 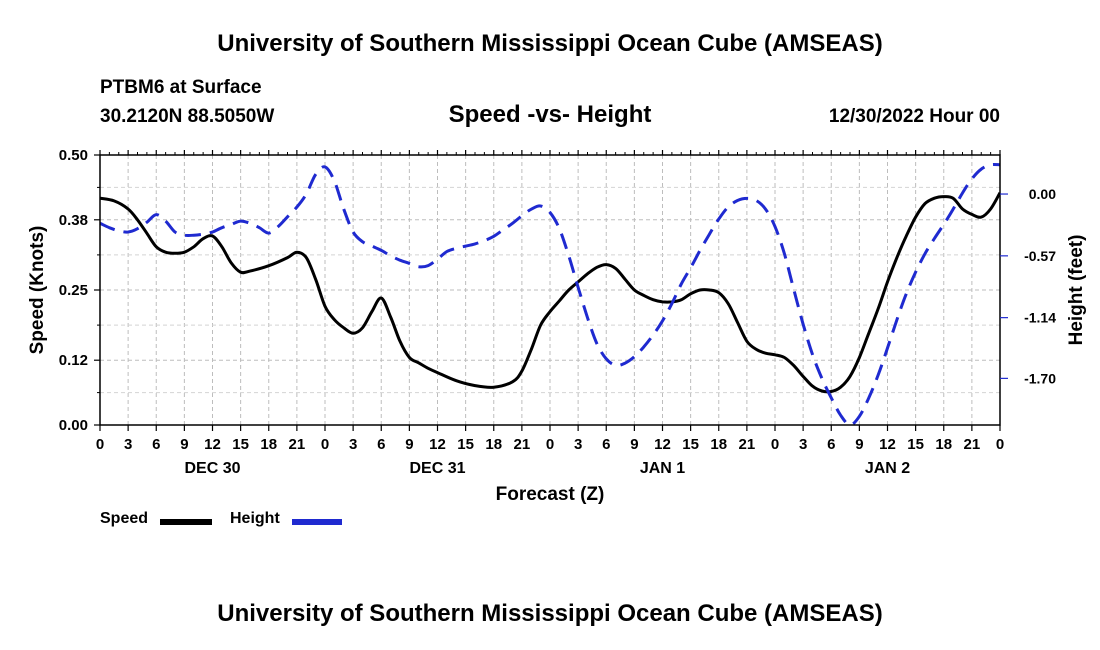 I want to click on y-left-tick-label: 0.00, so click(x=73, y=425).